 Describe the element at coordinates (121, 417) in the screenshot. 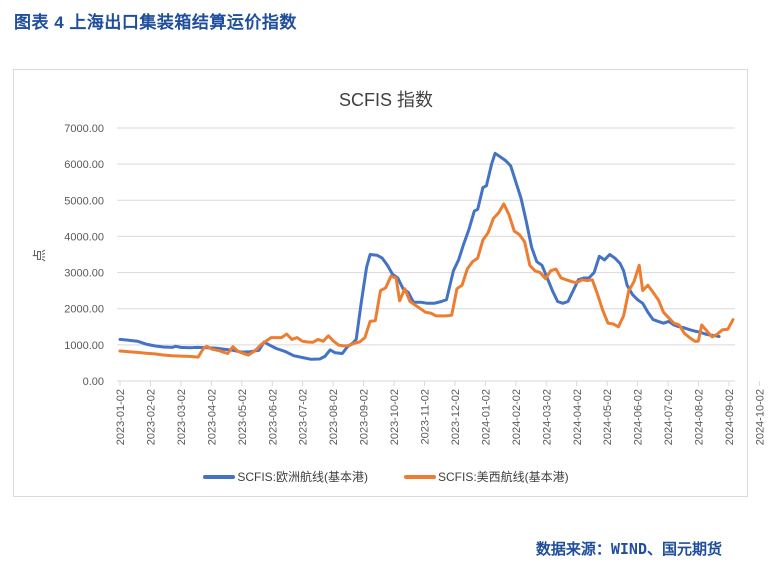

I see `x-tick-label: 2023-01-02` at that location.